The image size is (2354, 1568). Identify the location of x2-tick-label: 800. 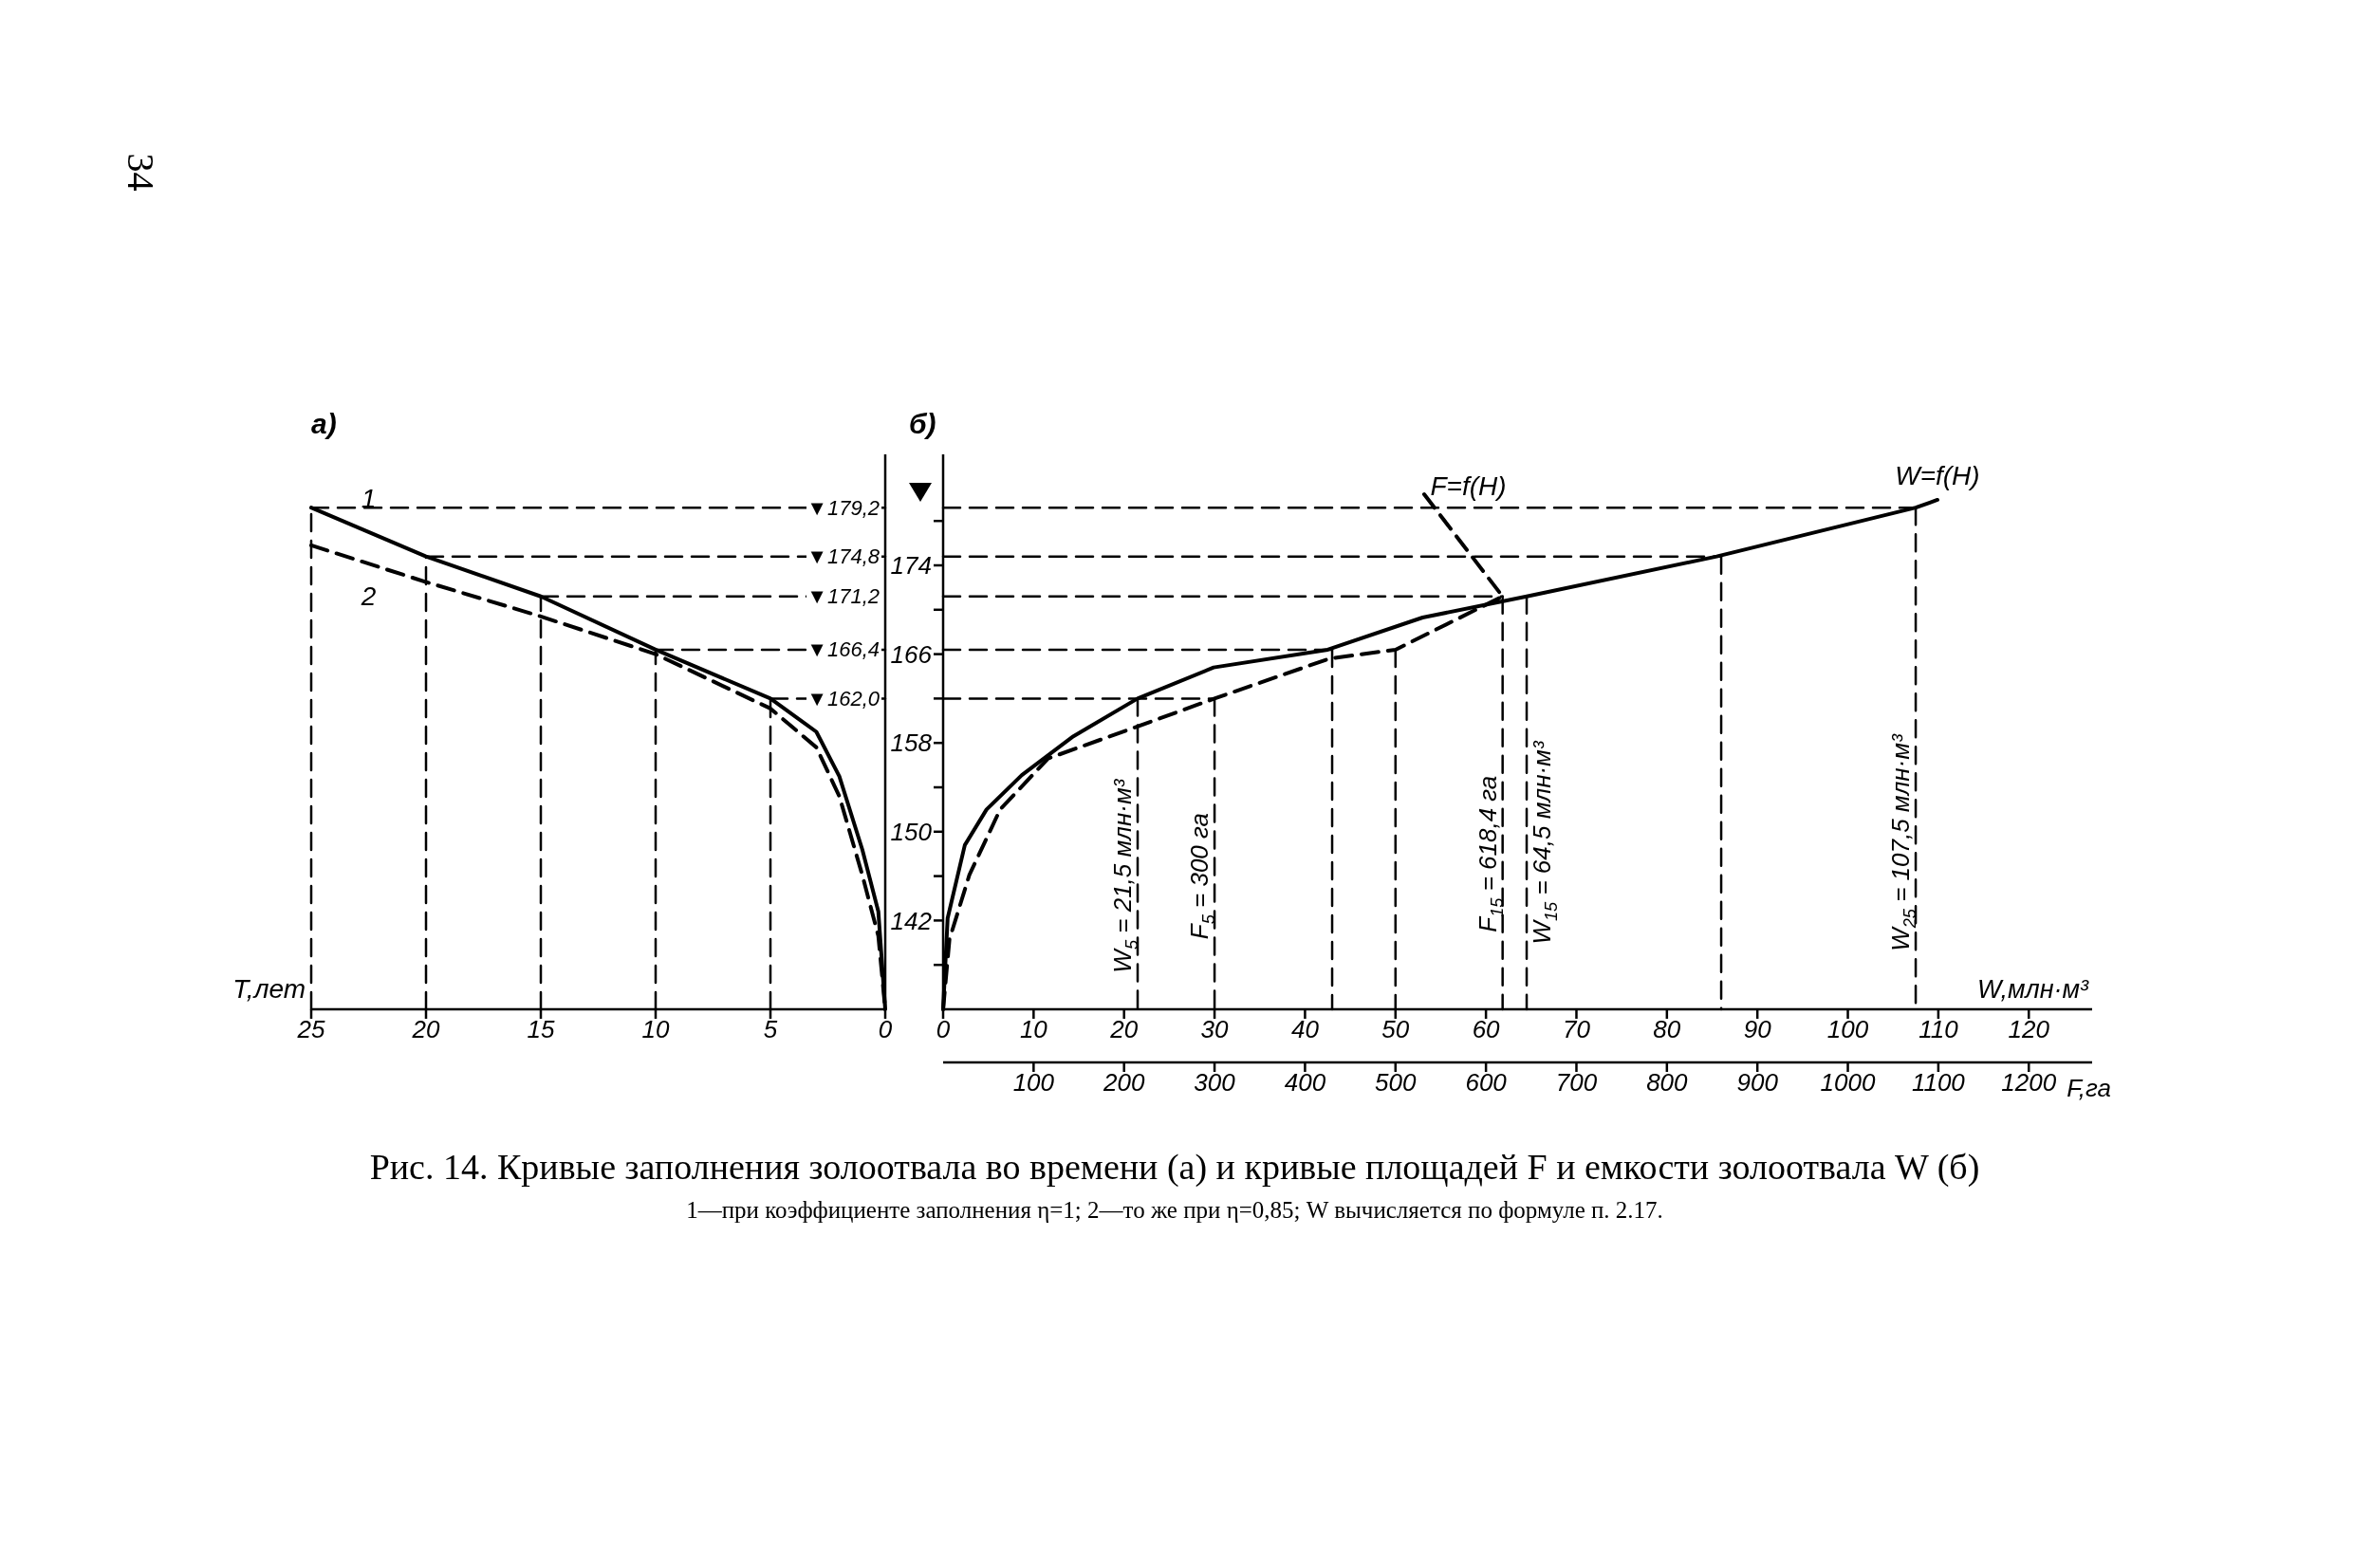
(1668, 1083).